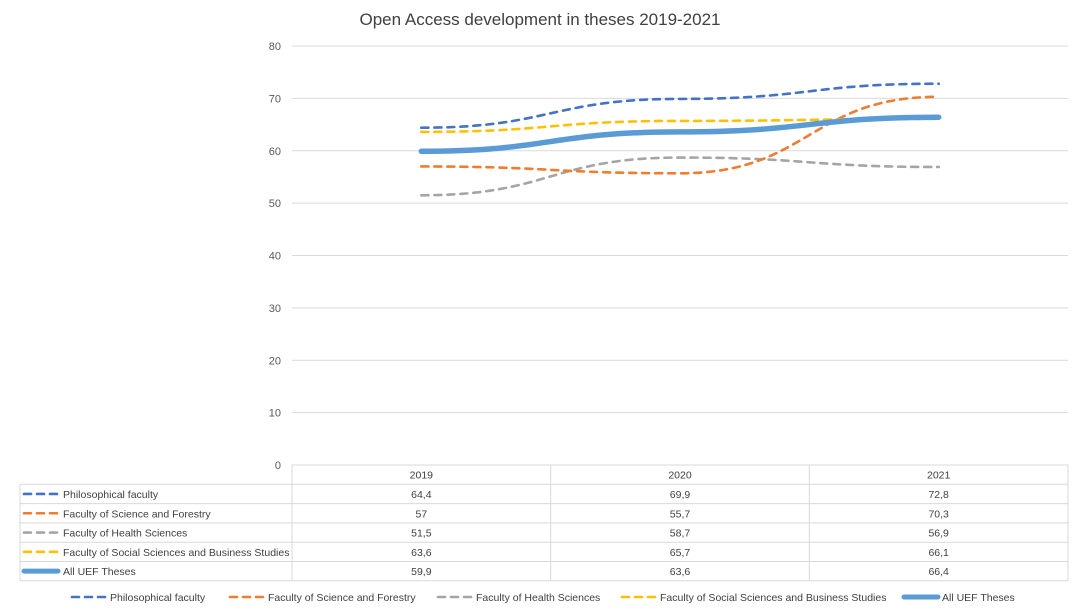  Describe the element at coordinates (938, 514) in the screenshot. I see `table-cell-value: 70,3` at that location.